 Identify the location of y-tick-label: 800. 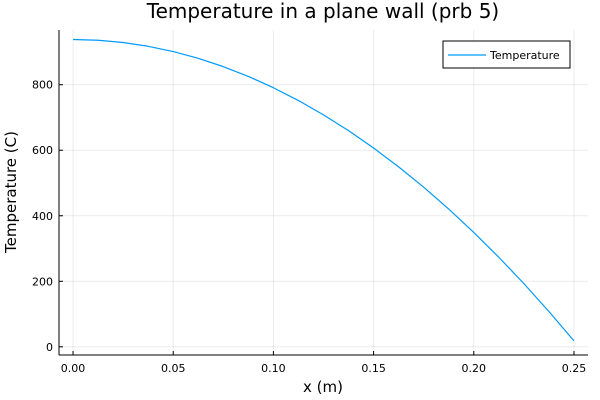
(42, 85).